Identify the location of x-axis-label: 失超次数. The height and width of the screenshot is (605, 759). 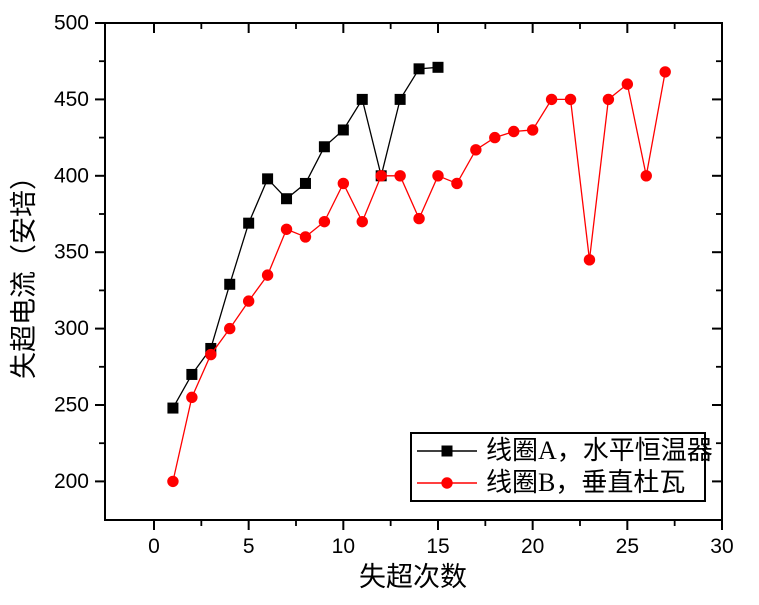
(413, 577).